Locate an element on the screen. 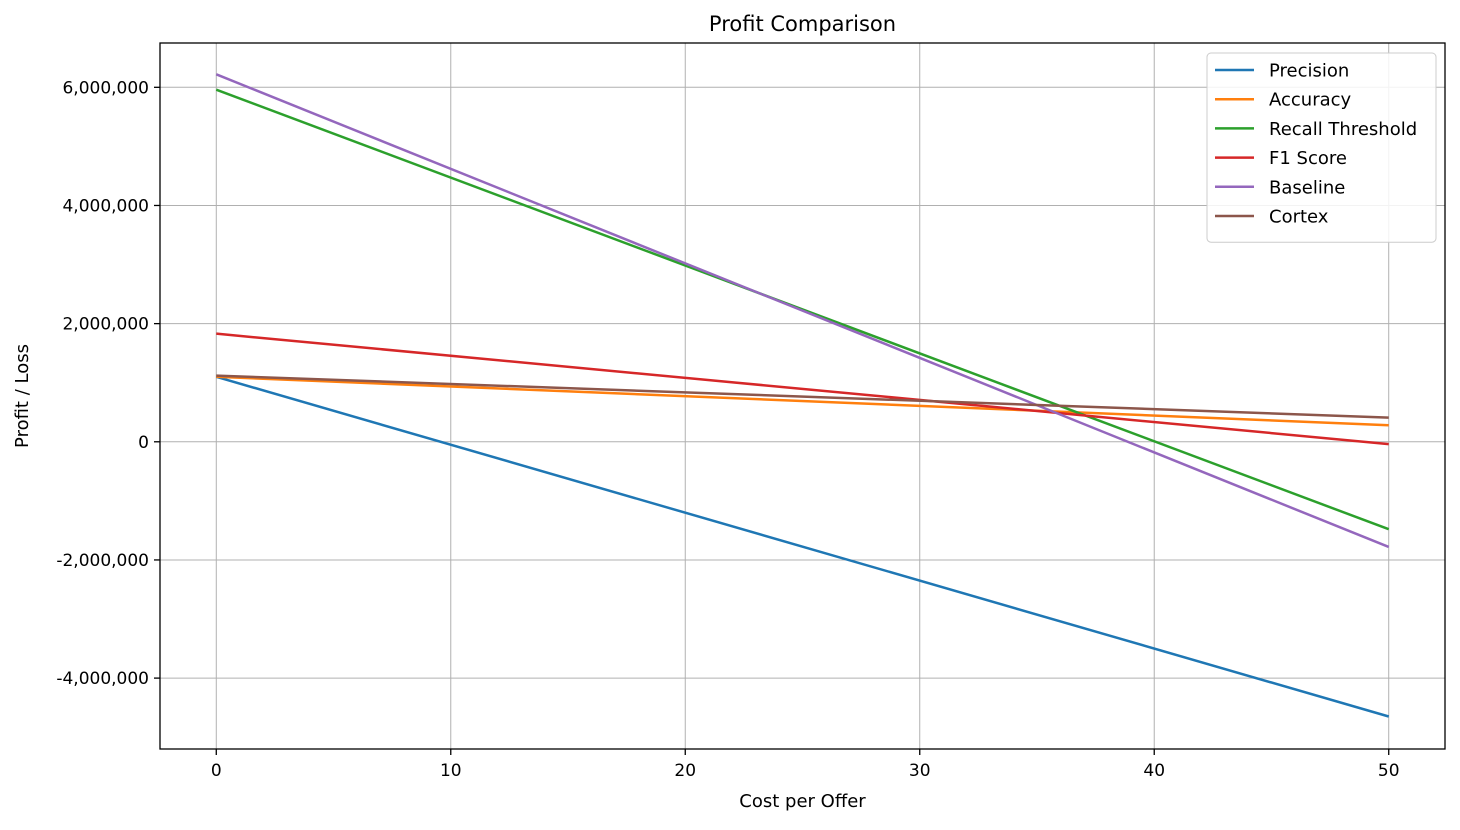  chart-title: Profit Comparison is located at coordinates (802, 24).